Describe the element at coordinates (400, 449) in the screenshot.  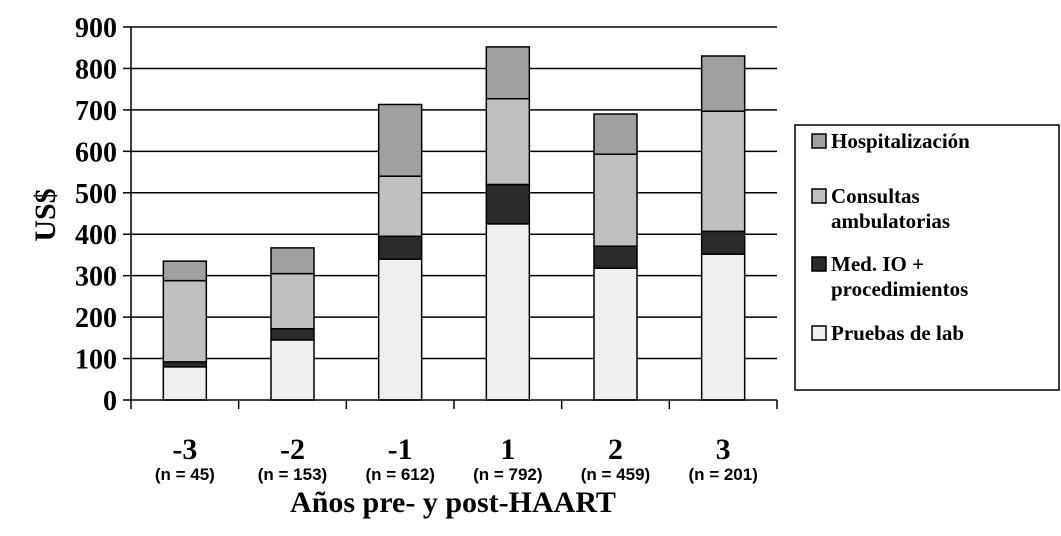
I see `x-tick-label: -1` at that location.